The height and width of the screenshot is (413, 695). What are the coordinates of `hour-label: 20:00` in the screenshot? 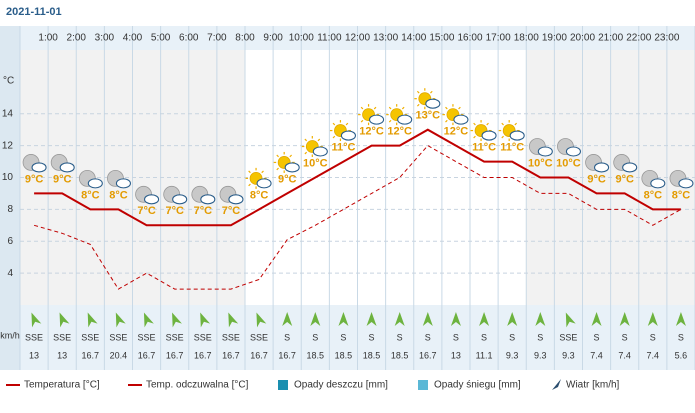 It's located at (582, 38).